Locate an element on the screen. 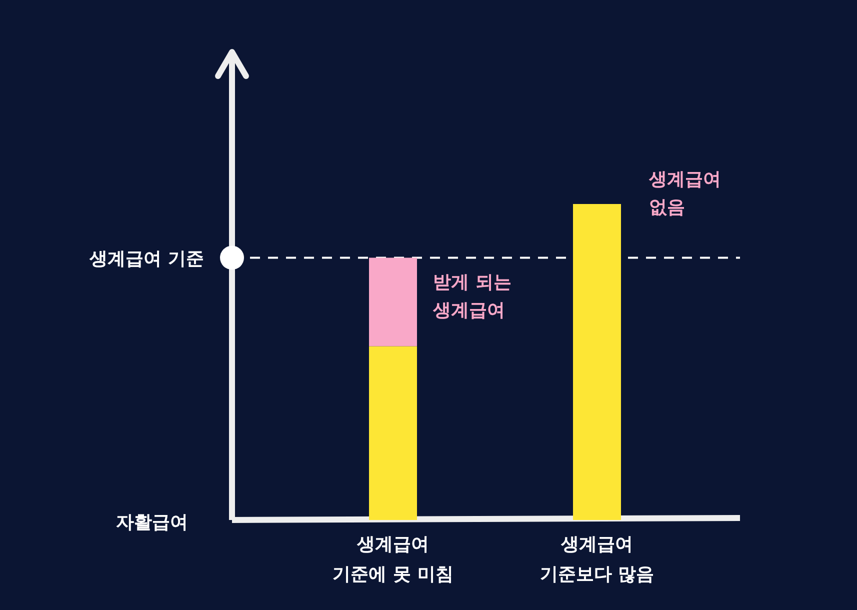 This screenshot has height=610, width=857. series-label: 받게 되는 생계급여 is located at coordinates (472, 296).